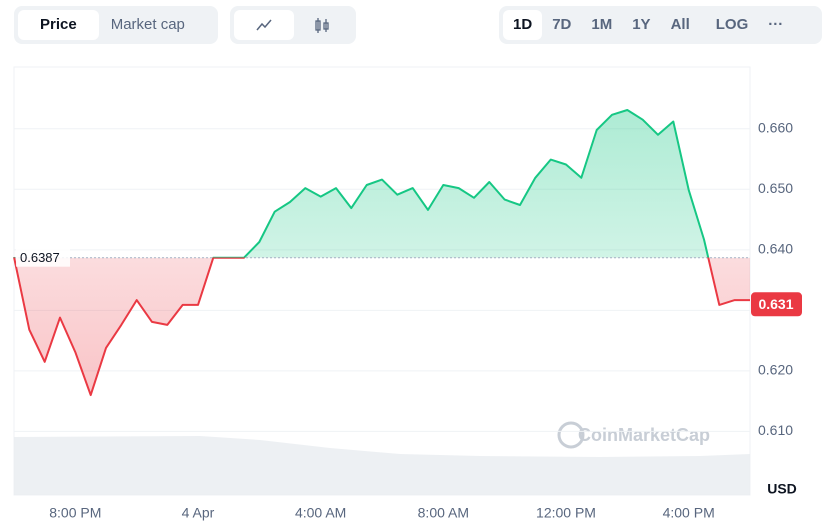 This screenshot has width=828, height=523. What do you see at coordinates (264, 25) in the screenshot?
I see `line-icon` at bounding box center [264, 25].